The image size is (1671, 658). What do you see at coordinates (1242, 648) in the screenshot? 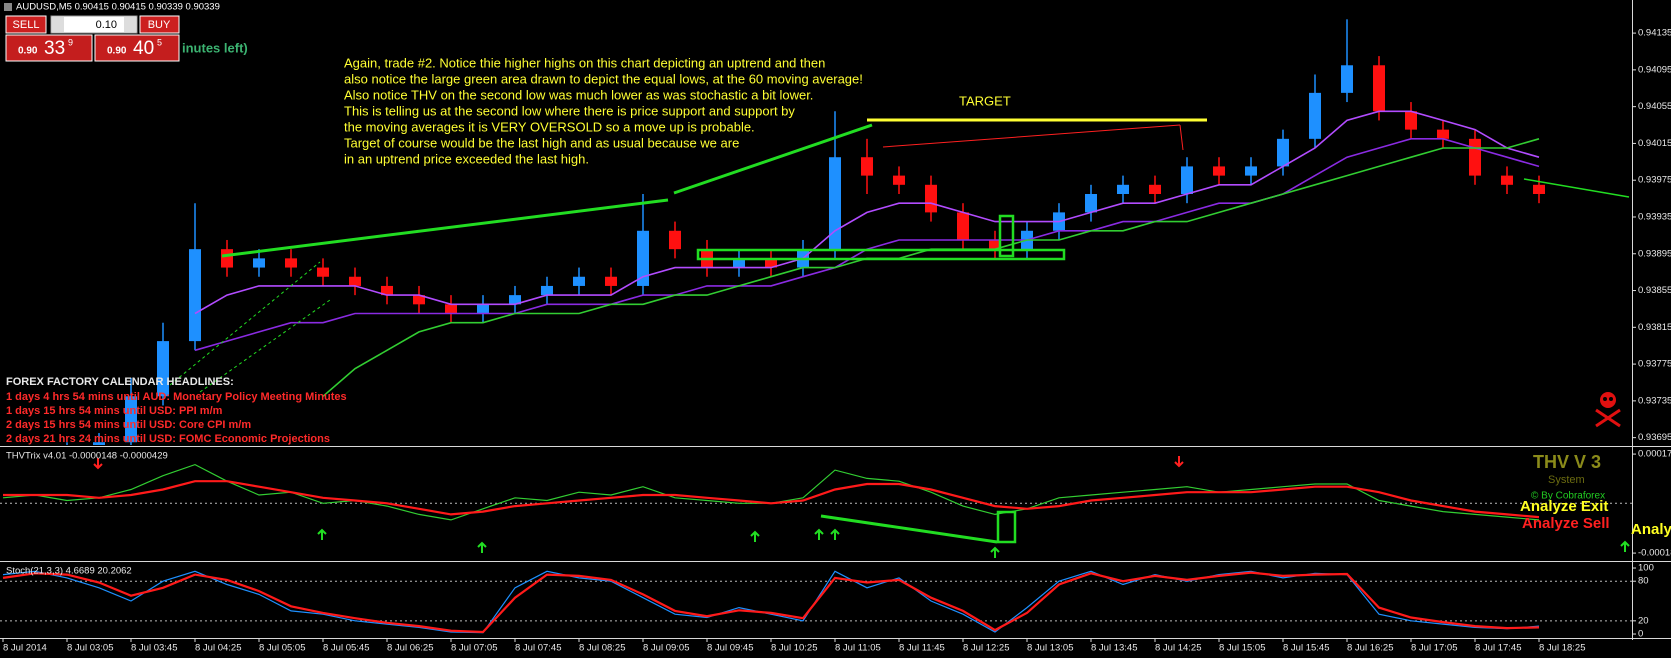
I see `x-tick-label: 8 Jul 15:05` at bounding box center [1242, 648].